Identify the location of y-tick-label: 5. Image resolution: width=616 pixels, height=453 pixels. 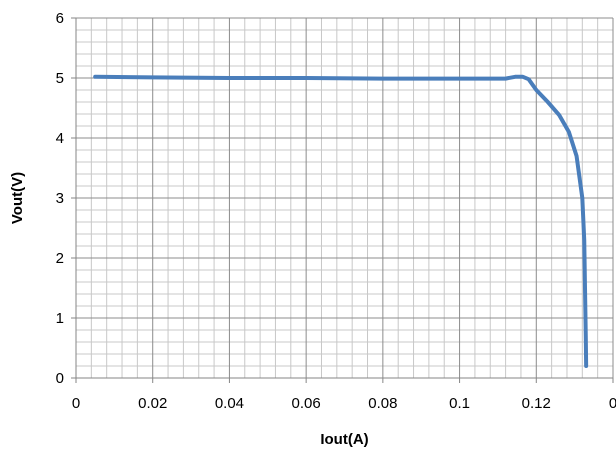
(60, 78).